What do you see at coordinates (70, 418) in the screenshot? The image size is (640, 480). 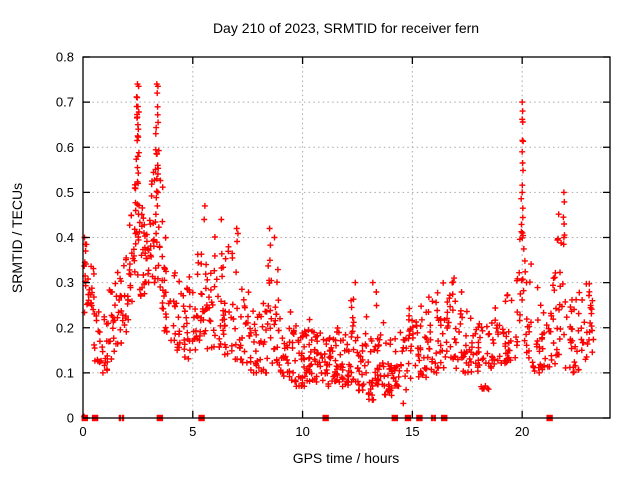 I see `y-tick-label: 0` at bounding box center [70, 418].